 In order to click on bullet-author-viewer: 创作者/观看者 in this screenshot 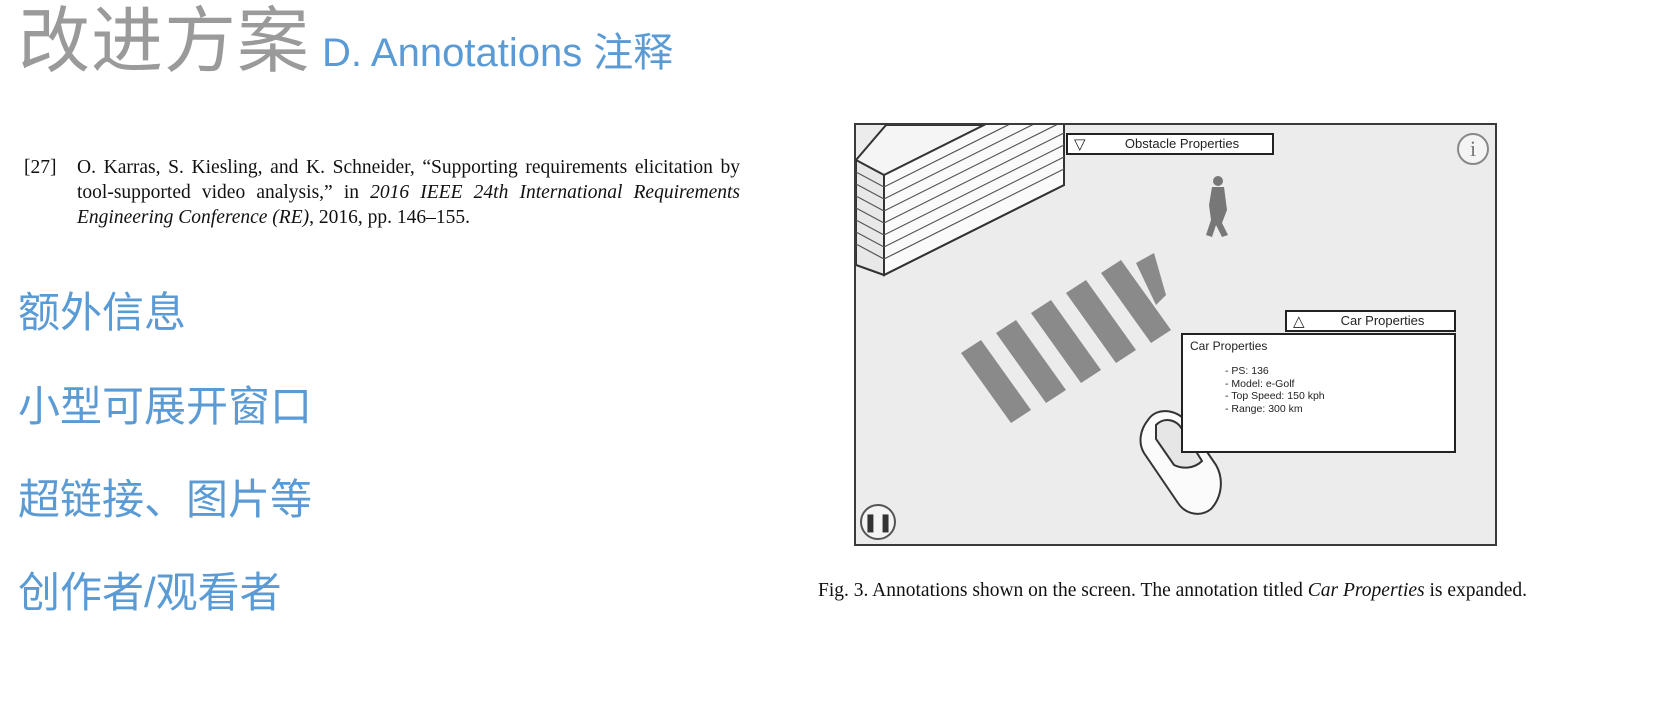, I will do `click(150, 592)`.